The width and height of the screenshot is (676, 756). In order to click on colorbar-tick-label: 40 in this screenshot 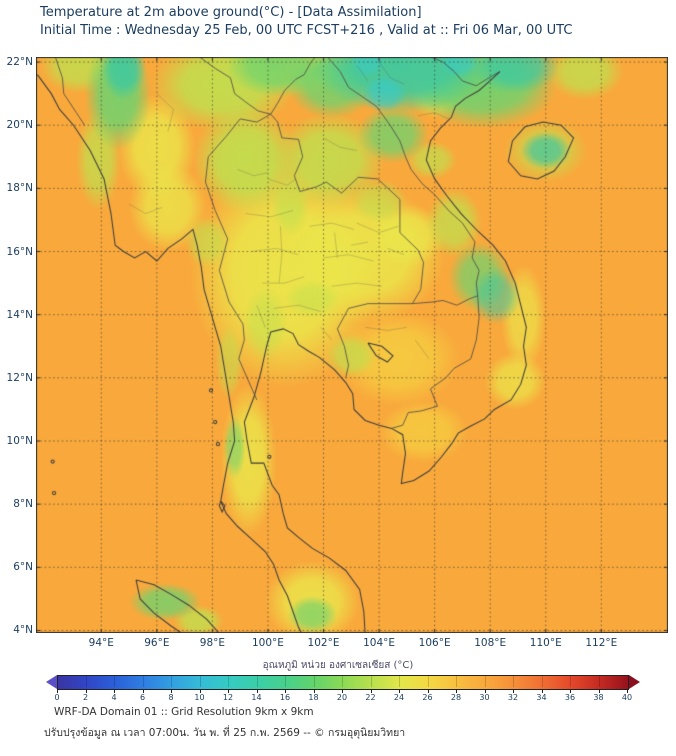, I will do `click(627, 697)`.